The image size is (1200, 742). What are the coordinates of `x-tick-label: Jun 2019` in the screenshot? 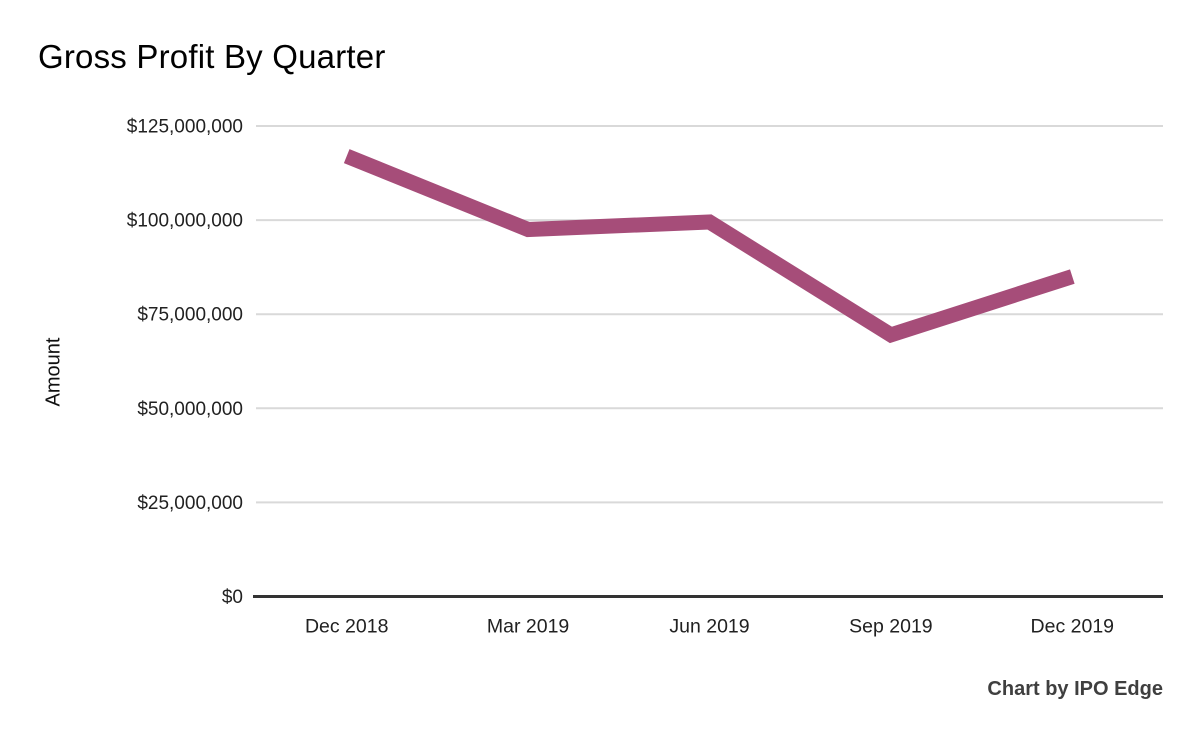 It's located at (709, 627).